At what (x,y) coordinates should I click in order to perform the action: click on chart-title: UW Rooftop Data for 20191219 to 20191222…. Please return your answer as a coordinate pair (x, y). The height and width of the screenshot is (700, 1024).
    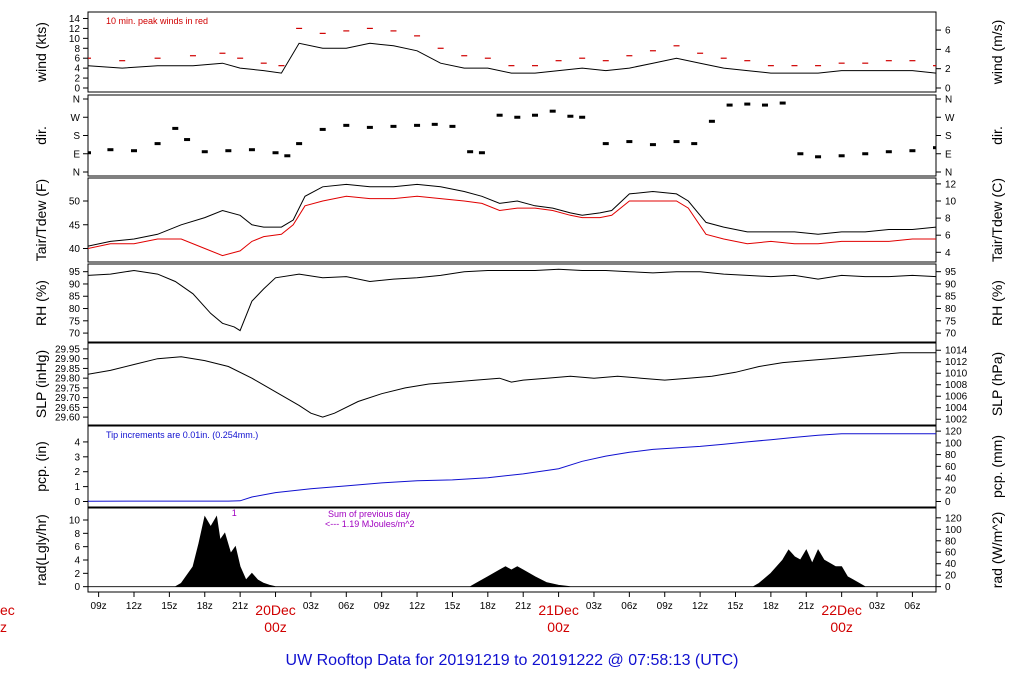
    Looking at the image, I should click on (512, 660).